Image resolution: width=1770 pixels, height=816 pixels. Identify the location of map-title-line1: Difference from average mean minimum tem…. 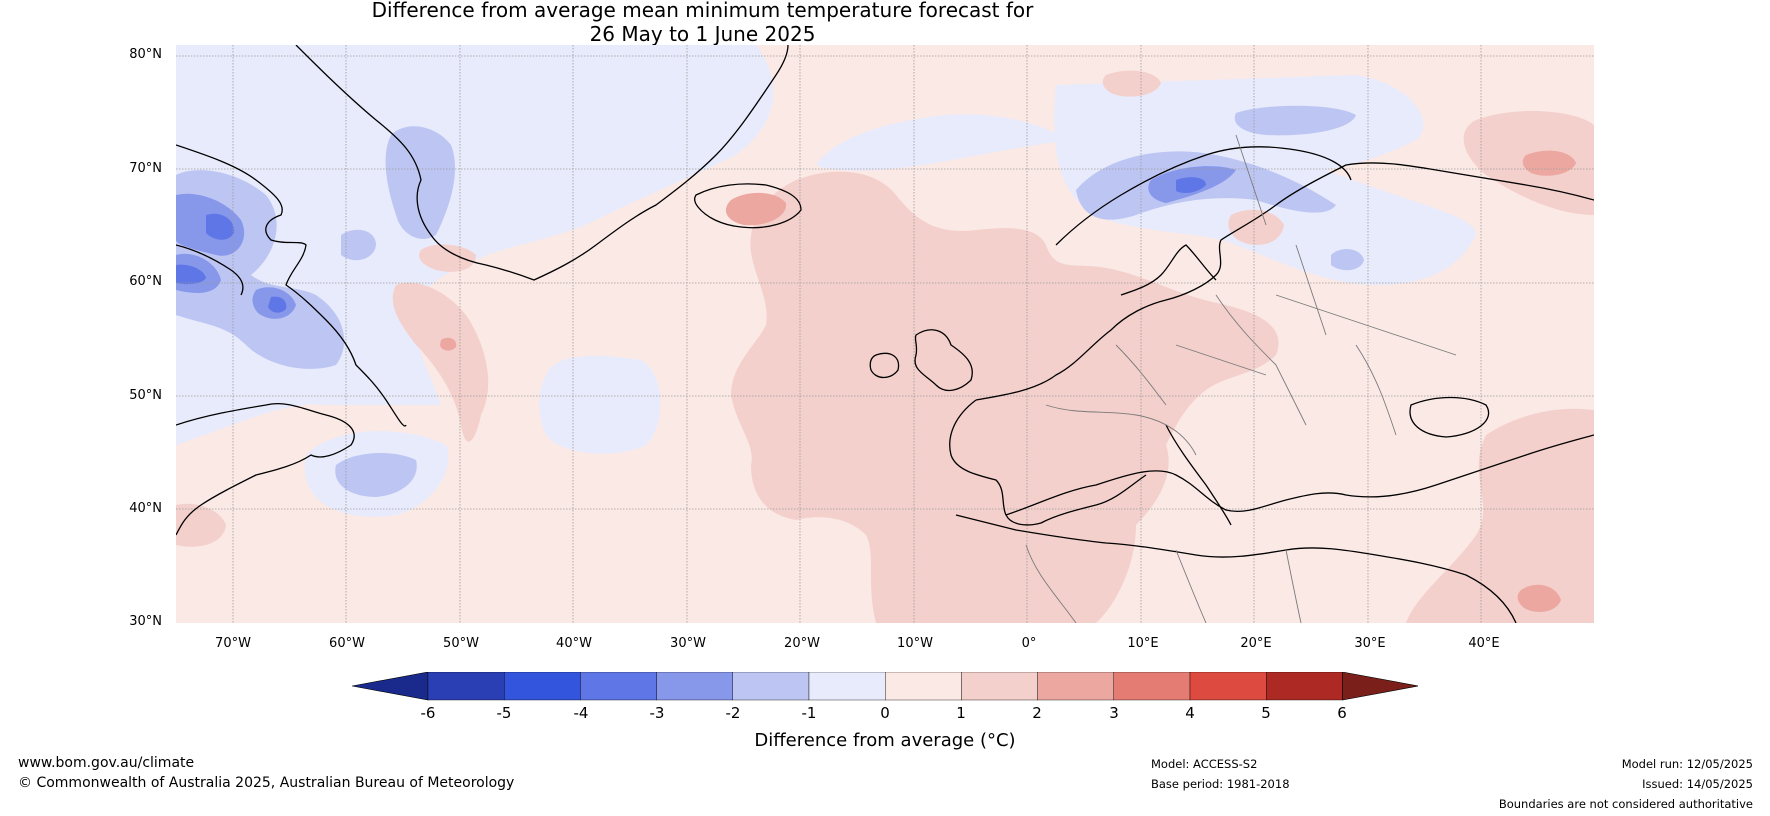
(702, 11).